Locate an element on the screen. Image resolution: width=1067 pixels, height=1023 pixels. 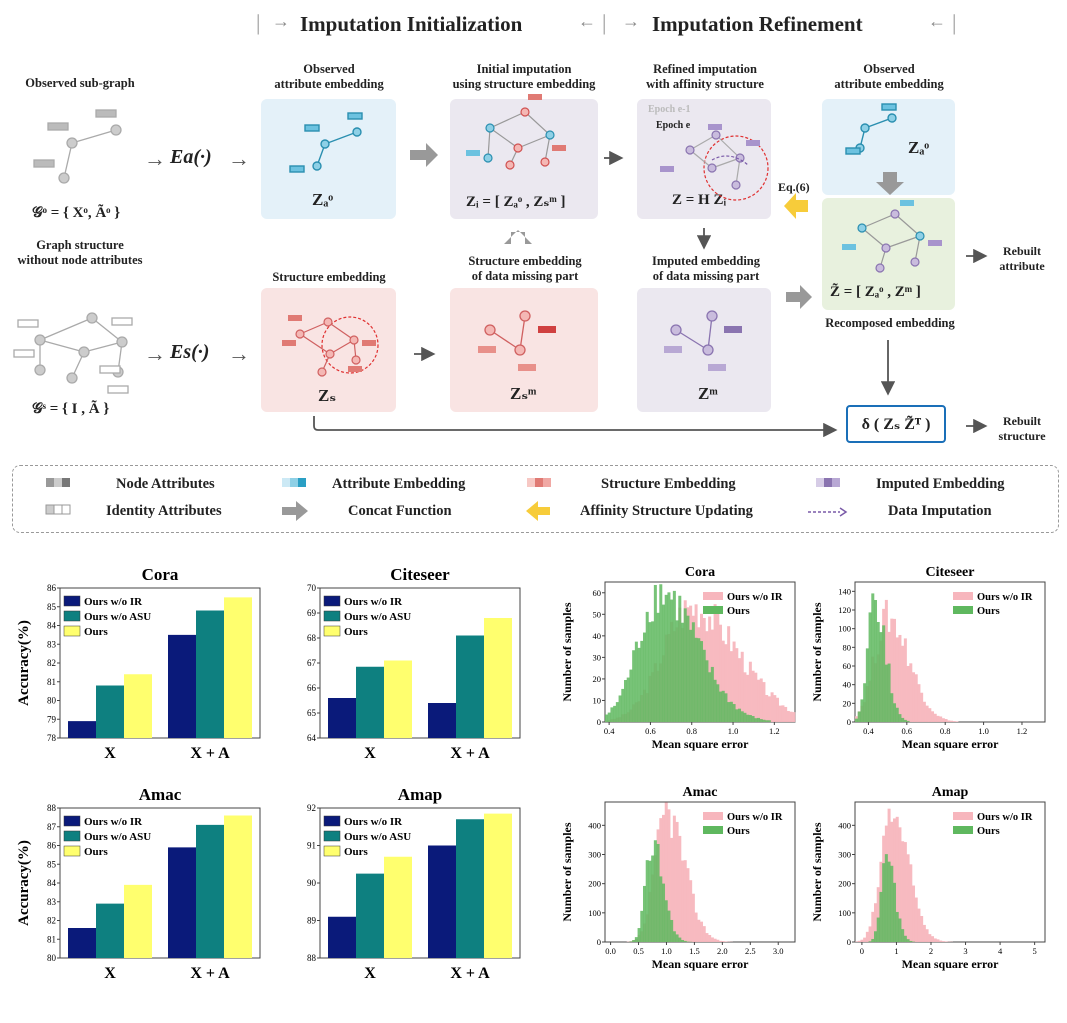
imputed-missing-graphic is located at coordinates (703, 340).